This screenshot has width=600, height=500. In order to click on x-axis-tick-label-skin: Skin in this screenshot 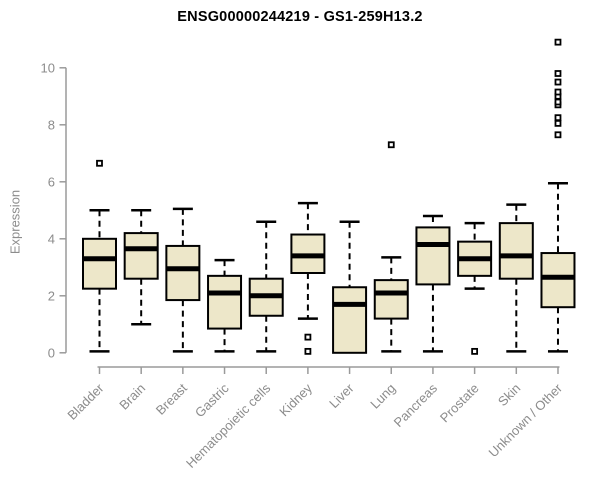, I will do `click(509, 395)`.